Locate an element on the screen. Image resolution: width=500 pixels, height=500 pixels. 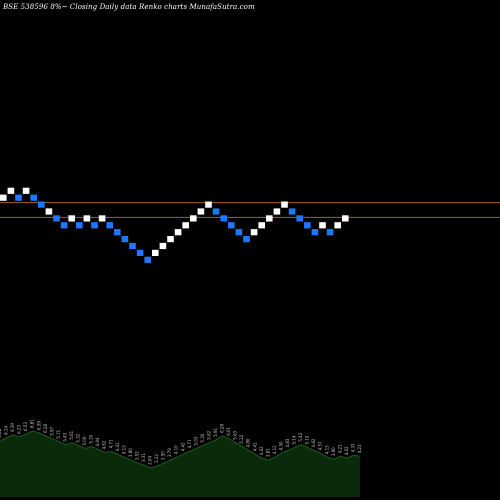
volume-label: 5.91 is located at coordinates (215, 431).